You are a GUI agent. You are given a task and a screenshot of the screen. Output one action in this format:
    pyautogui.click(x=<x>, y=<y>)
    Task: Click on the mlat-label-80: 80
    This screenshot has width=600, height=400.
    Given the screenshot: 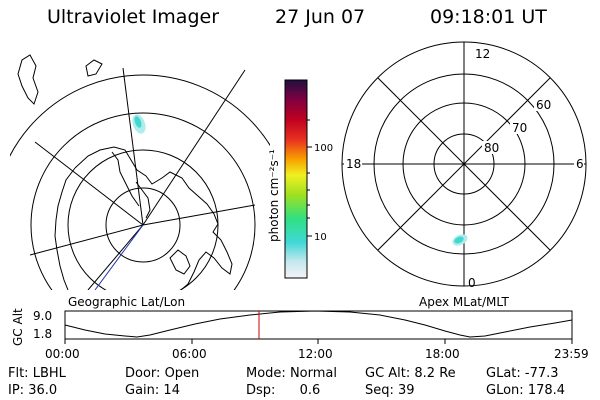 What is the action you would take?
    pyautogui.click(x=491, y=148)
    